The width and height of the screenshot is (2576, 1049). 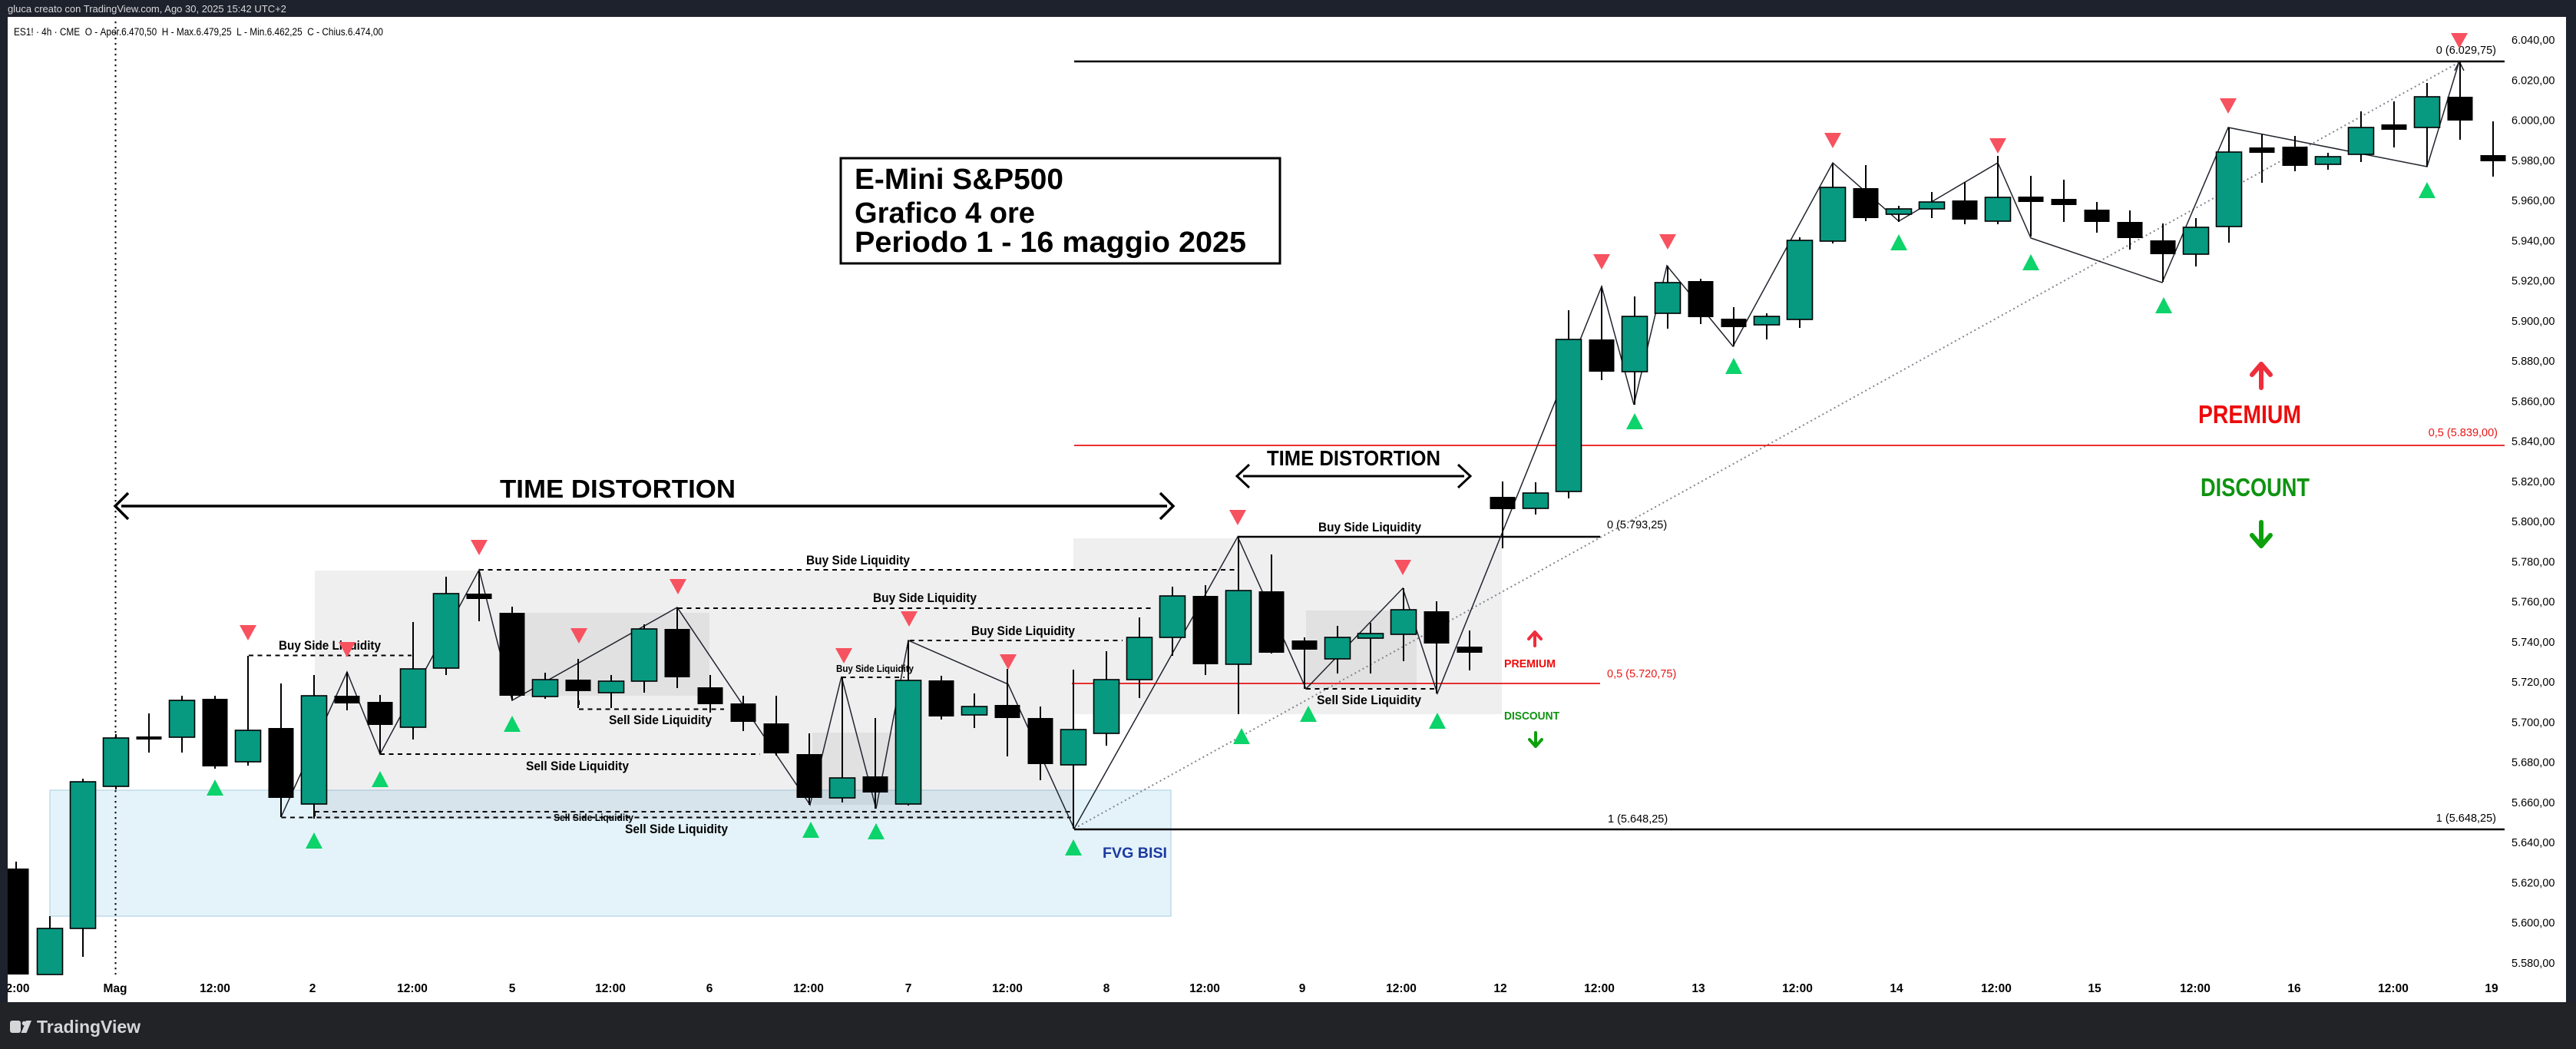 What do you see at coordinates (2533, 401) in the screenshot?
I see `svg-text: 5.860,00` at bounding box center [2533, 401].